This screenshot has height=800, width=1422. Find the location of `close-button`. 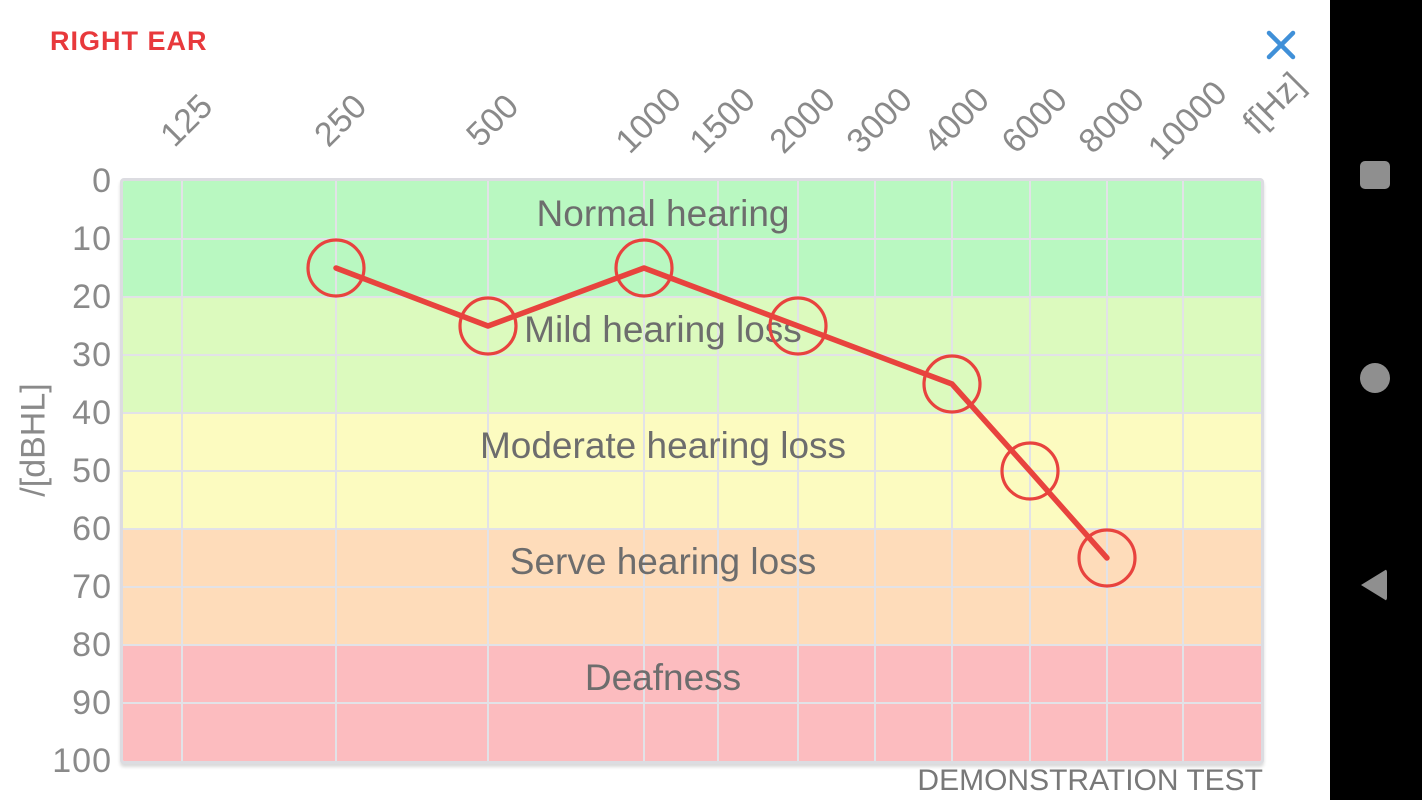

close-button is located at coordinates (1281, 45).